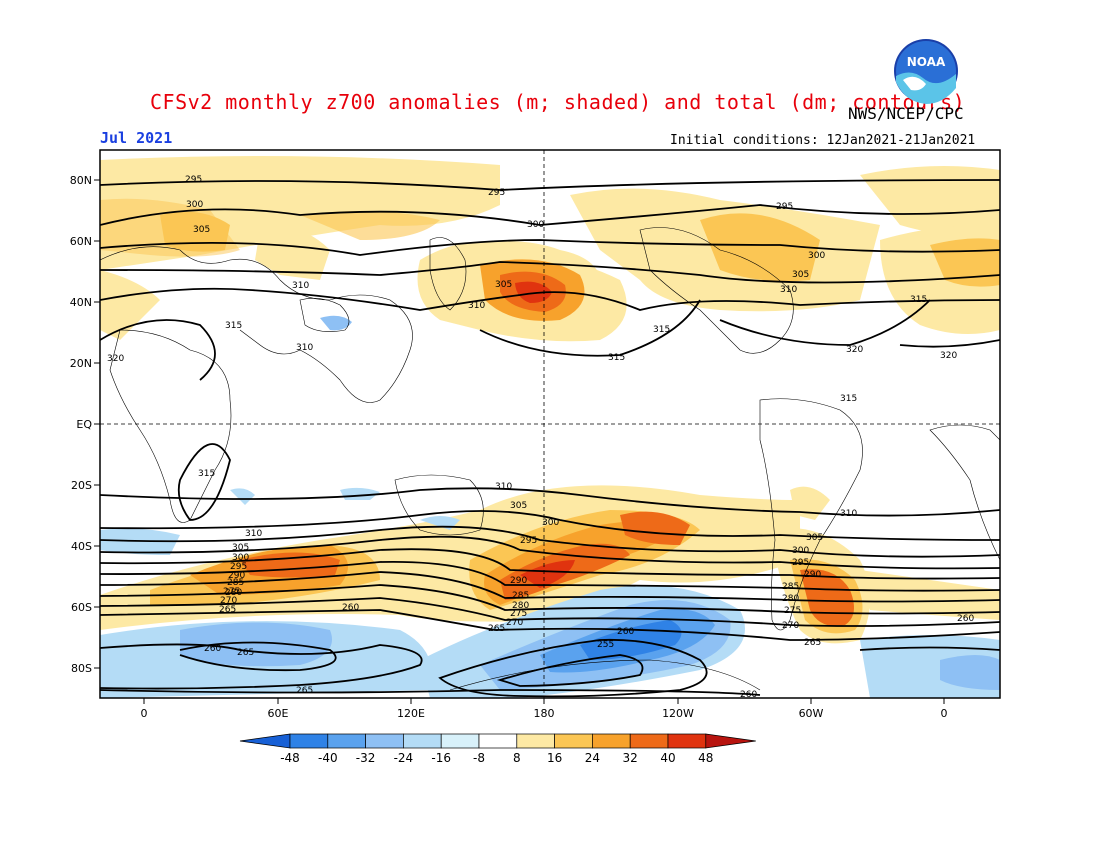  I want to click on lat-label: 20N, so click(81, 363).